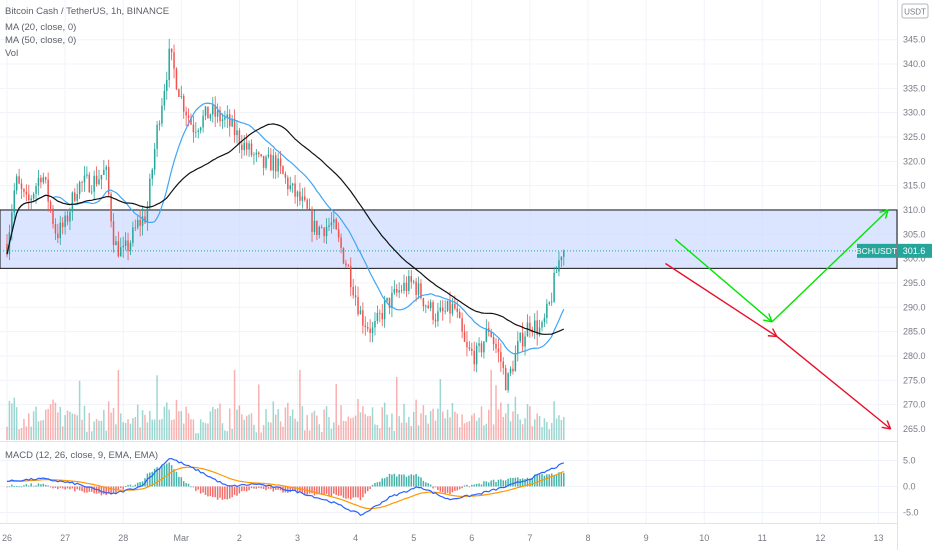 The height and width of the screenshot is (550, 932). I want to click on arrow-head, so click(768, 321).